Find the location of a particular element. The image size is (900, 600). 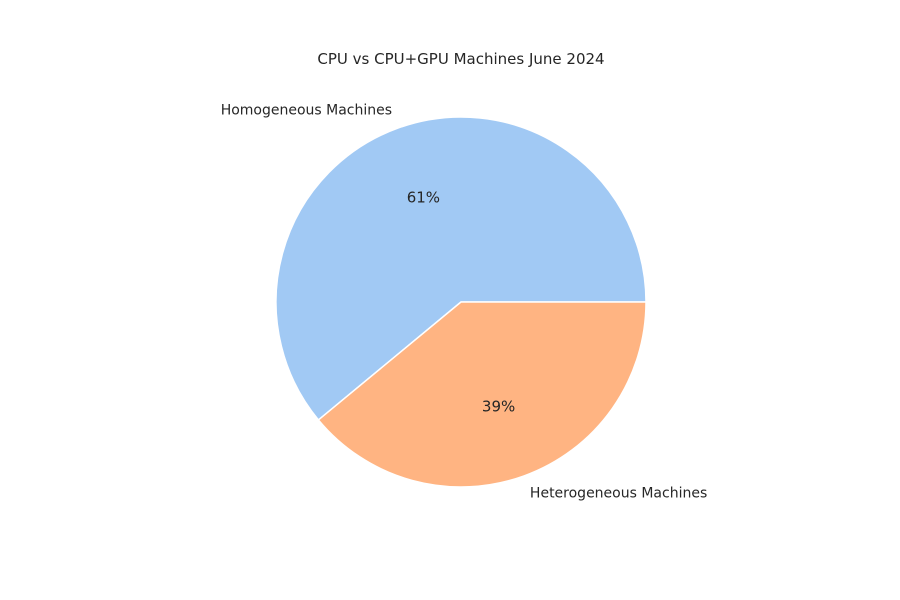

chart-title: CPU vs CPU+GPU Machines June 2024 is located at coordinates (460, 59).